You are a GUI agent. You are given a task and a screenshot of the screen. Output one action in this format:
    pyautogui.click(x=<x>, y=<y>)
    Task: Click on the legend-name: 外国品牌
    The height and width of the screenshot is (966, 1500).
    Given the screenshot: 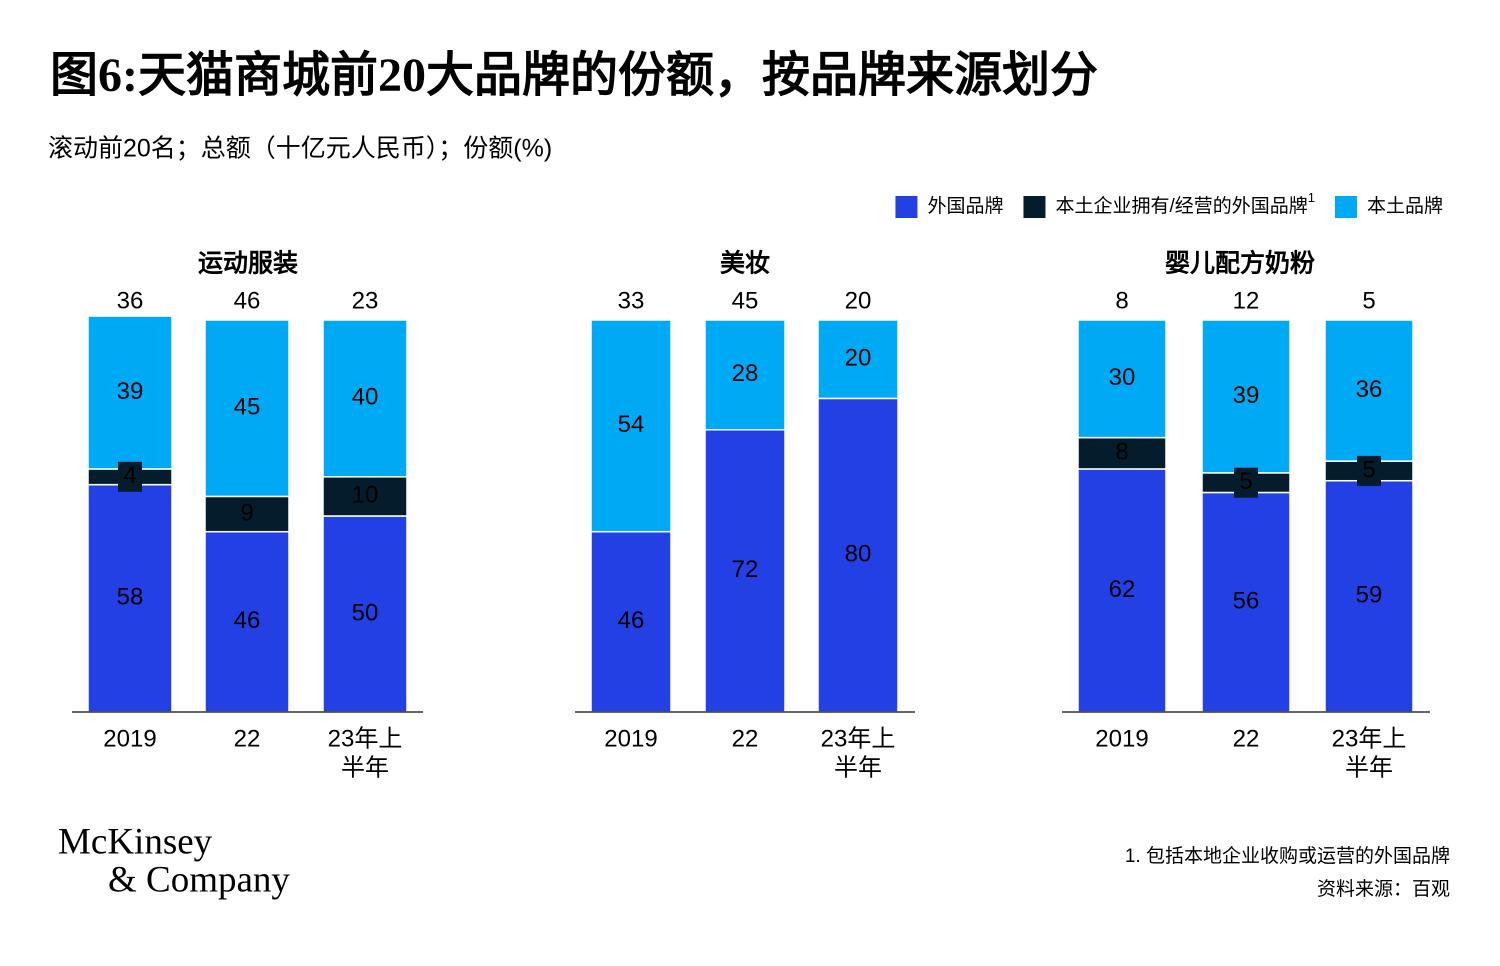 What is the action you would take?
    pyautogui.click(x=965, y=206)
    